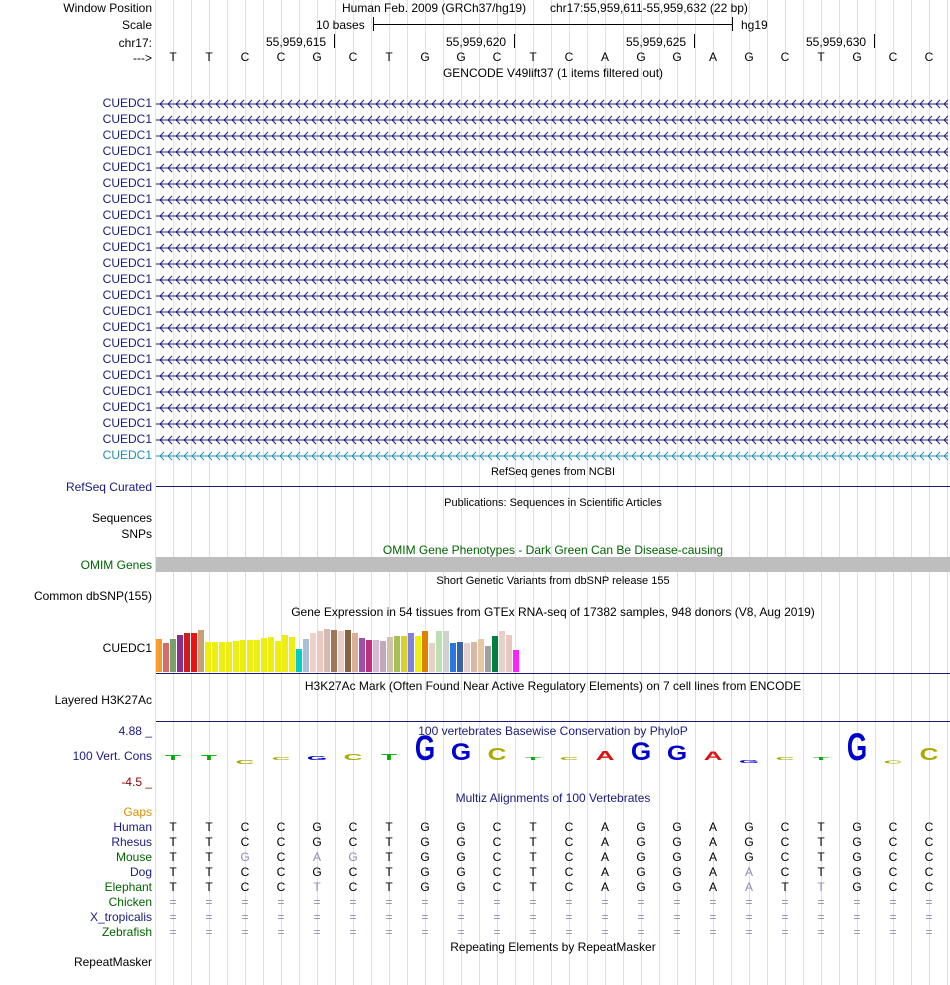 Image resolution: width=950 pixels, height=985 pixels. I want to click on sequences-track-label: Sequences, so click(121, 518).